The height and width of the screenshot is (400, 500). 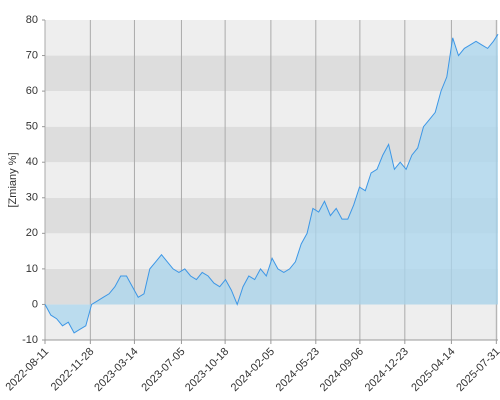 I want to click on y-tick-label: 40, so click(x=32, y=162).